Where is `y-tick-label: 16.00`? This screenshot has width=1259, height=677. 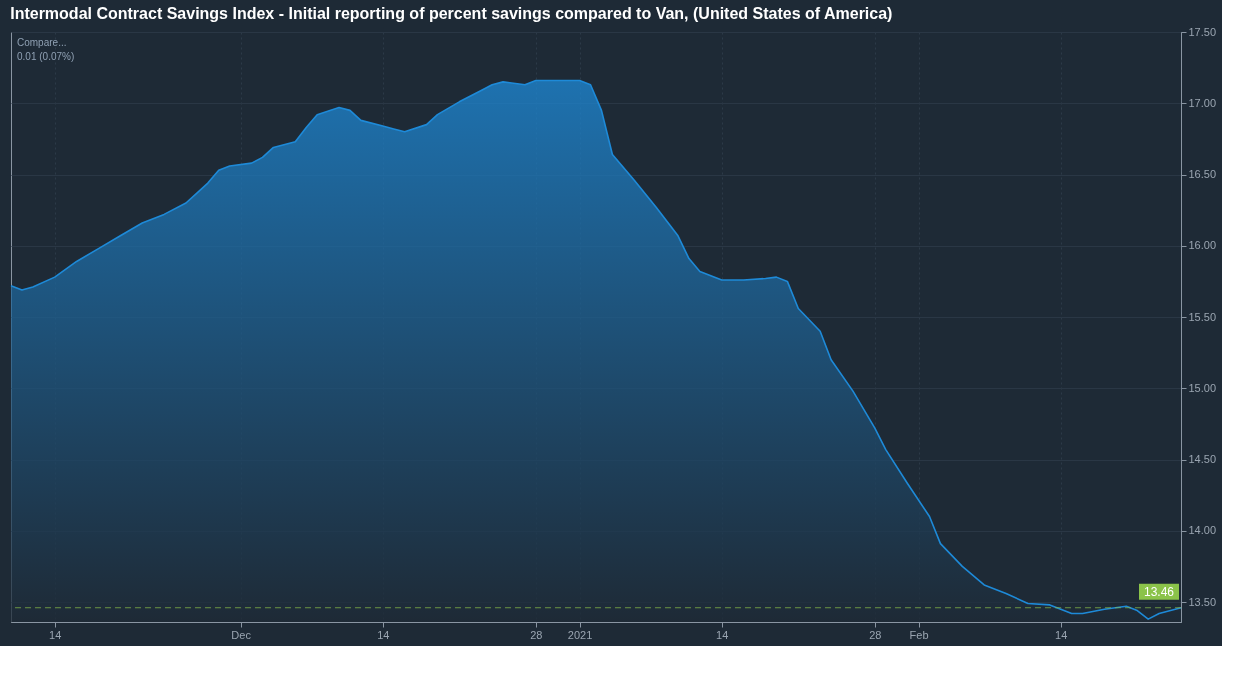 y-tick-label: 16.00 is located at coordinates (1202, 245).